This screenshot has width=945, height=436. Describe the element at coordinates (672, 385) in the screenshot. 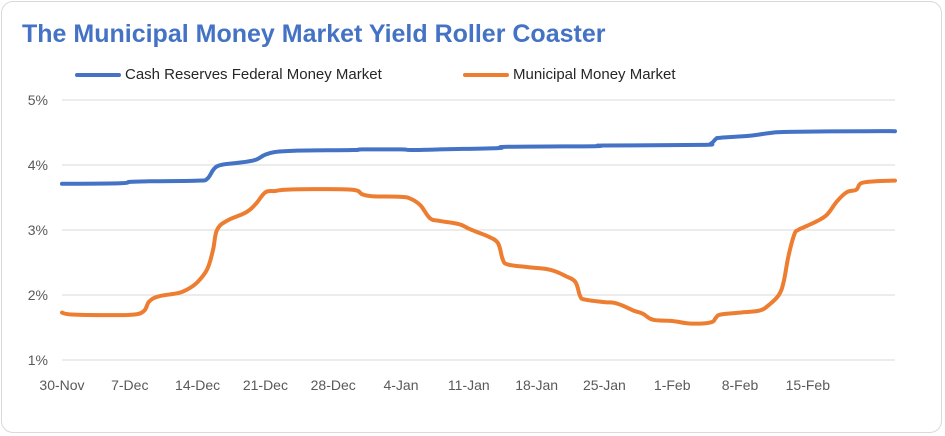

I see `x-tick-label: 1-Feb` at that location.